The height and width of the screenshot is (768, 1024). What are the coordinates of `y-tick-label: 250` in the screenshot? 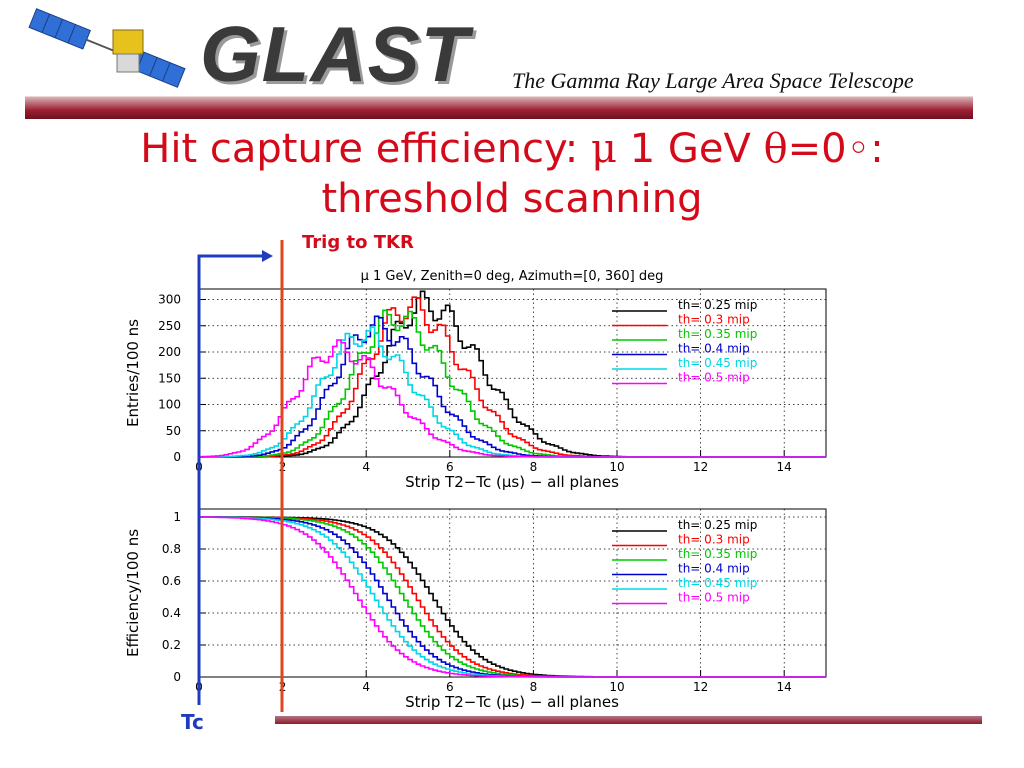 It's located at (169, 326).